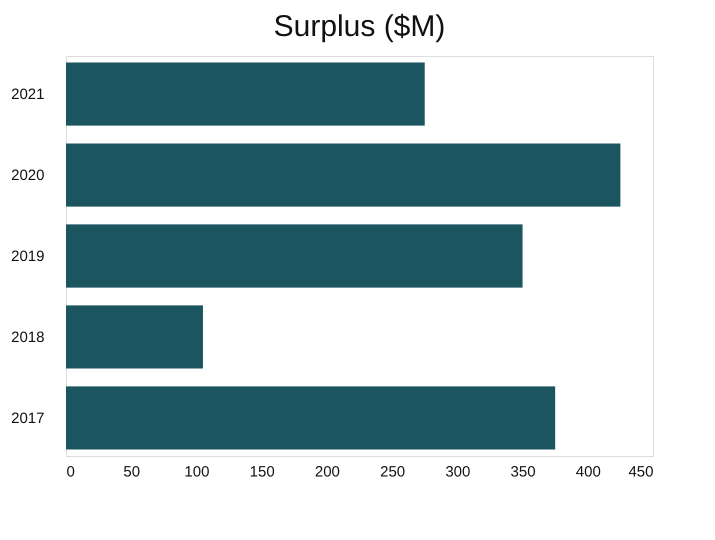 Image resolution: width=715 pixels, height=540 pixels. What do you see at coordinates (262, 472) in the screenshot?
I see `x-tick-label: 150` at bounding box center [262, 472].